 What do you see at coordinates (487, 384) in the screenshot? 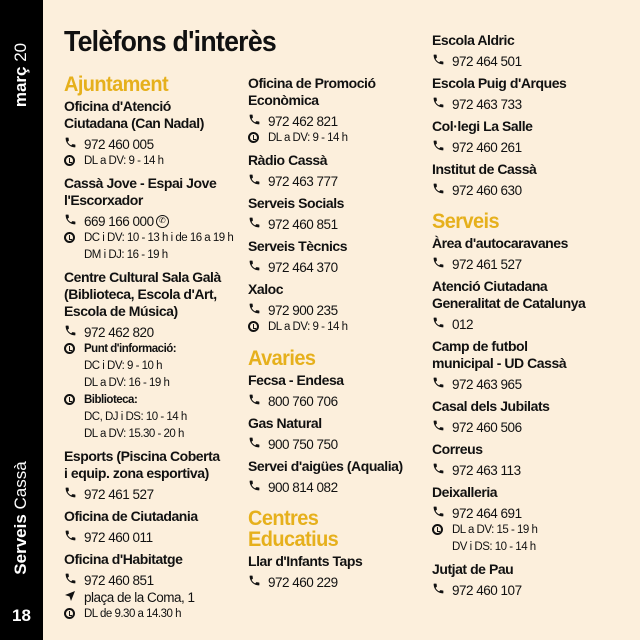
I see `phone-number: 972 463 965` at bounding box center [487, 384].